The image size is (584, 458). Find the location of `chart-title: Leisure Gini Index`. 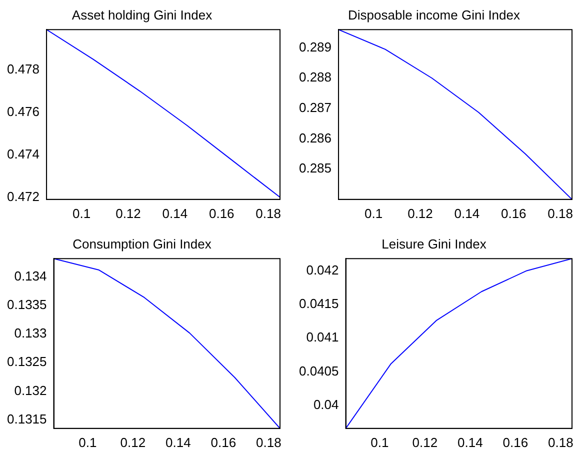

chart-title: Leisure Gini Index is located at coordinates (434, 244).